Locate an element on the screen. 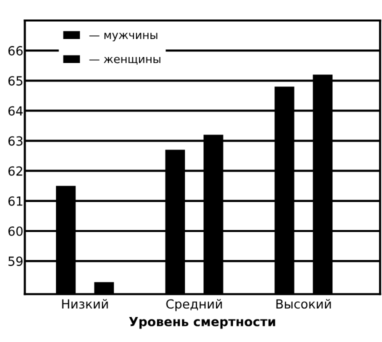 This screenshot has width=382, height=342. x-tick-label: Высокий is located at coordinates (303, 304).